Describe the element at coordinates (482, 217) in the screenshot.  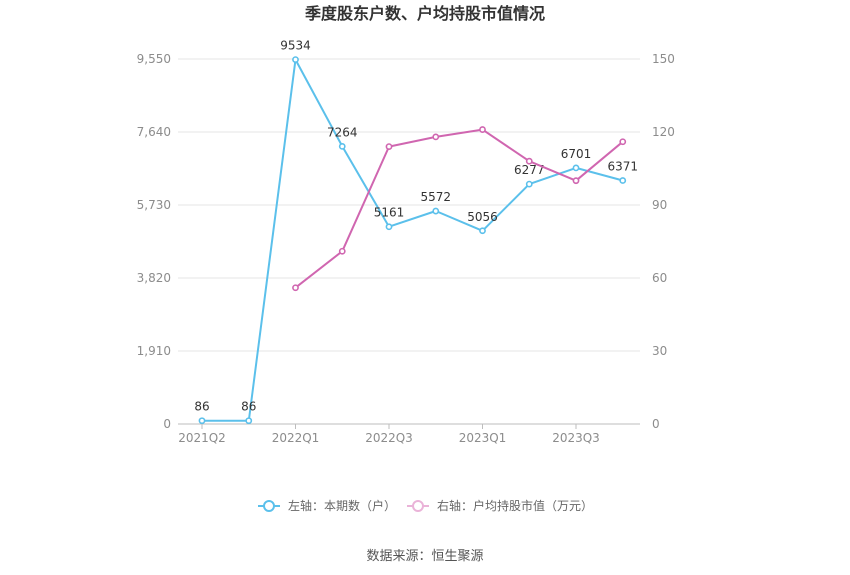
I see `data-label: 5056` at that location.